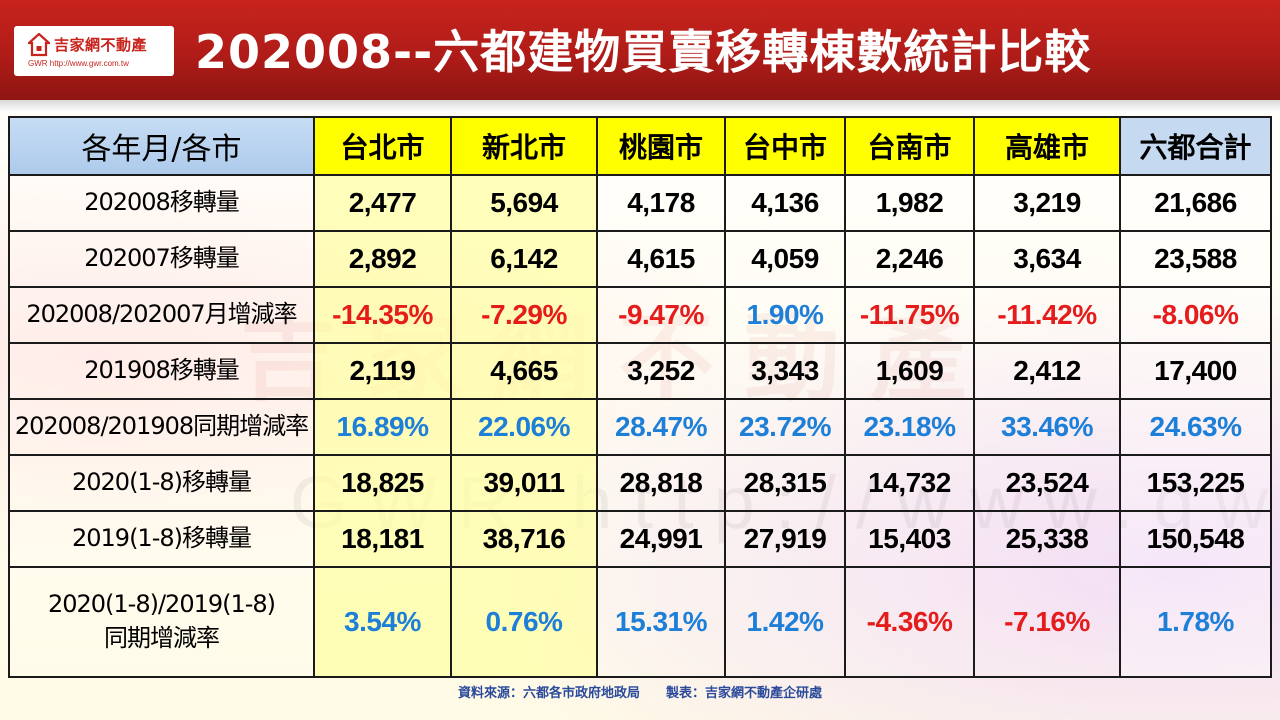  I want to click on row-label: 202007移轉量, so click(161, 259).